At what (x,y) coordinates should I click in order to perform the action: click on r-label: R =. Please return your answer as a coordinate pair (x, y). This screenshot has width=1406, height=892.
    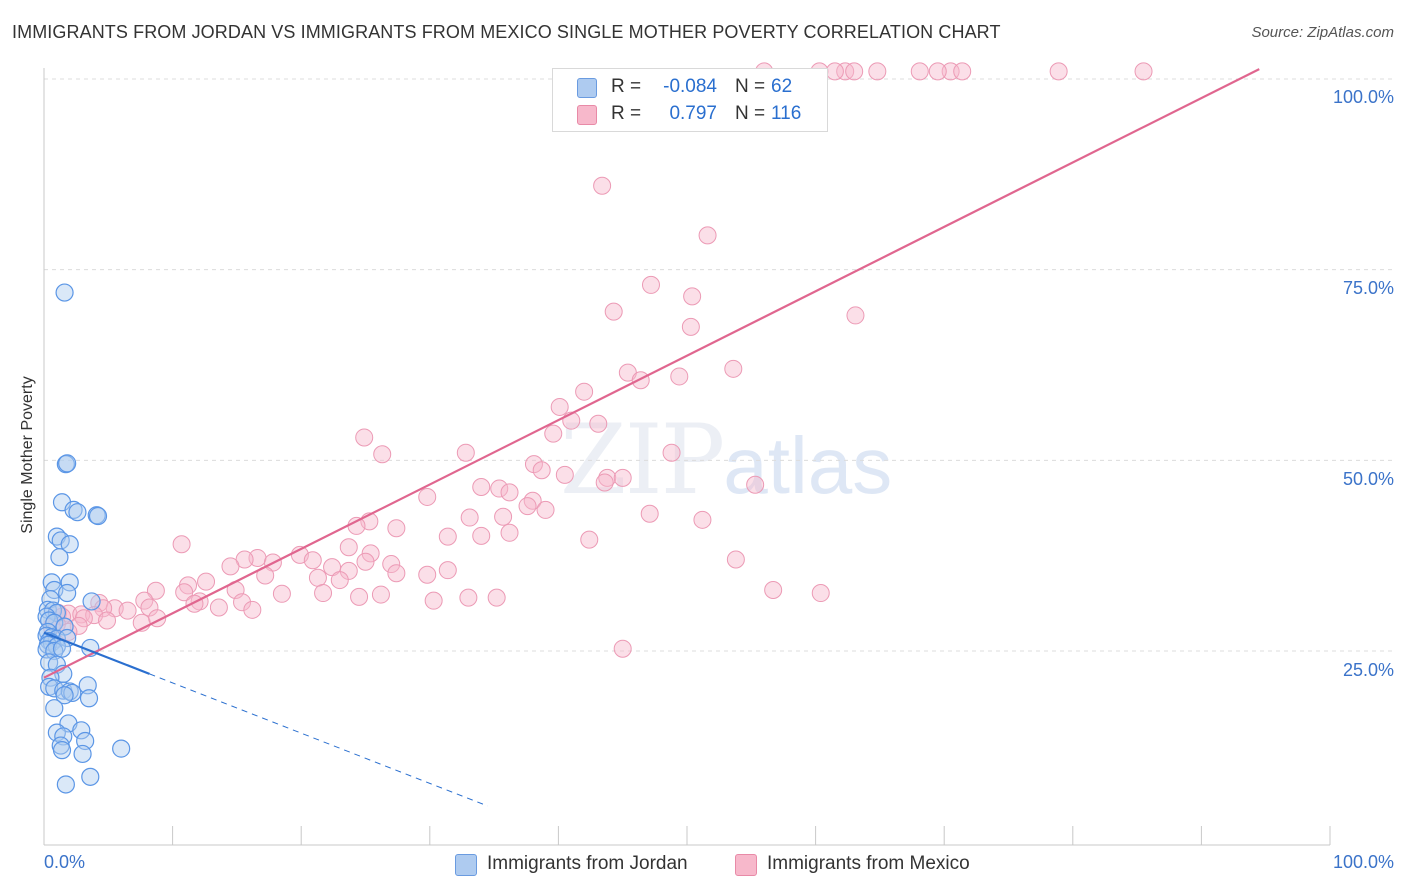
    Looking at the image, I should click on (626, 113).